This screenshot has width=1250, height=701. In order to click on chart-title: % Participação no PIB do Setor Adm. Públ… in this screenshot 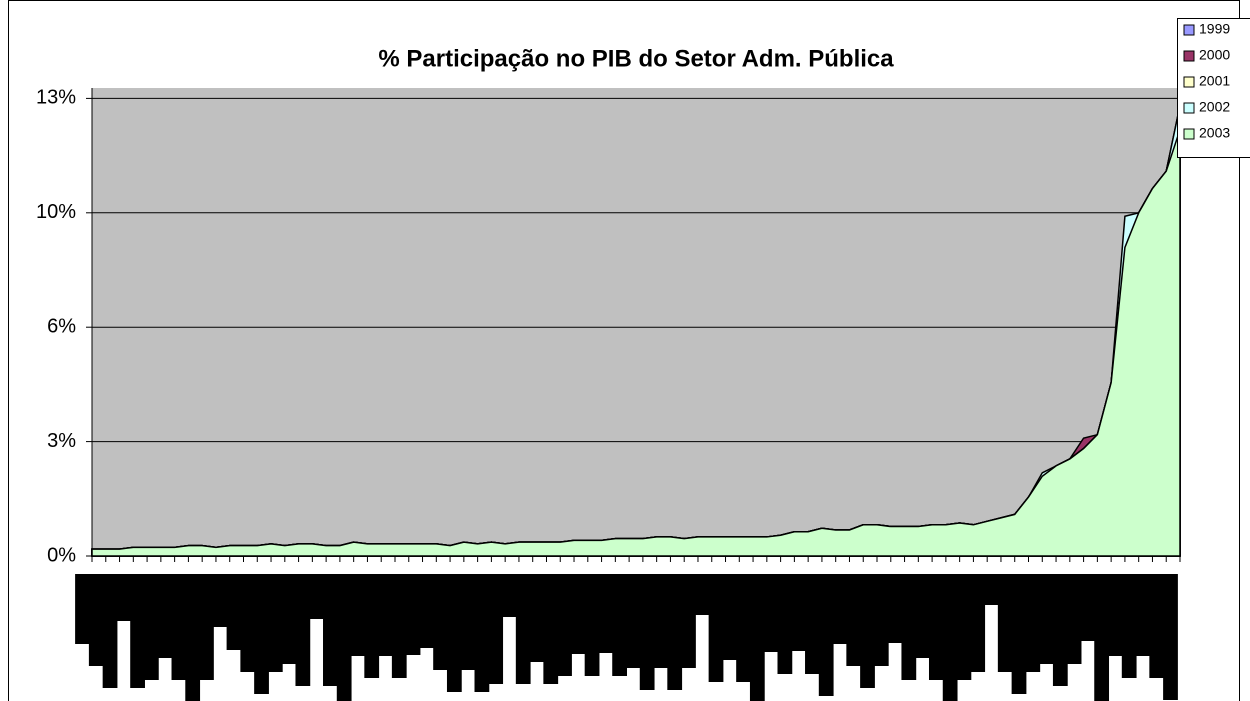, I will do `click(636, 58)`.